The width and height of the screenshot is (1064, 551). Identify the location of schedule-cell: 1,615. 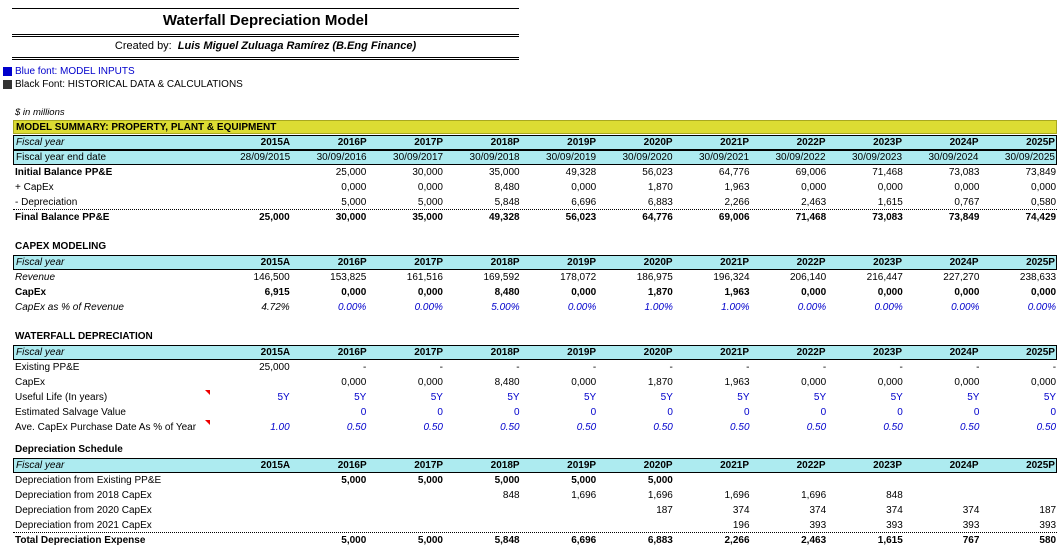
(890, 540).